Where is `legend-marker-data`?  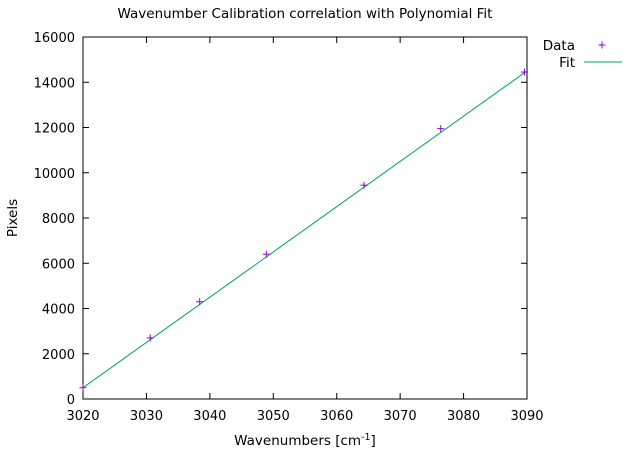 legend-marker-data is located at coordinates (602, 45).